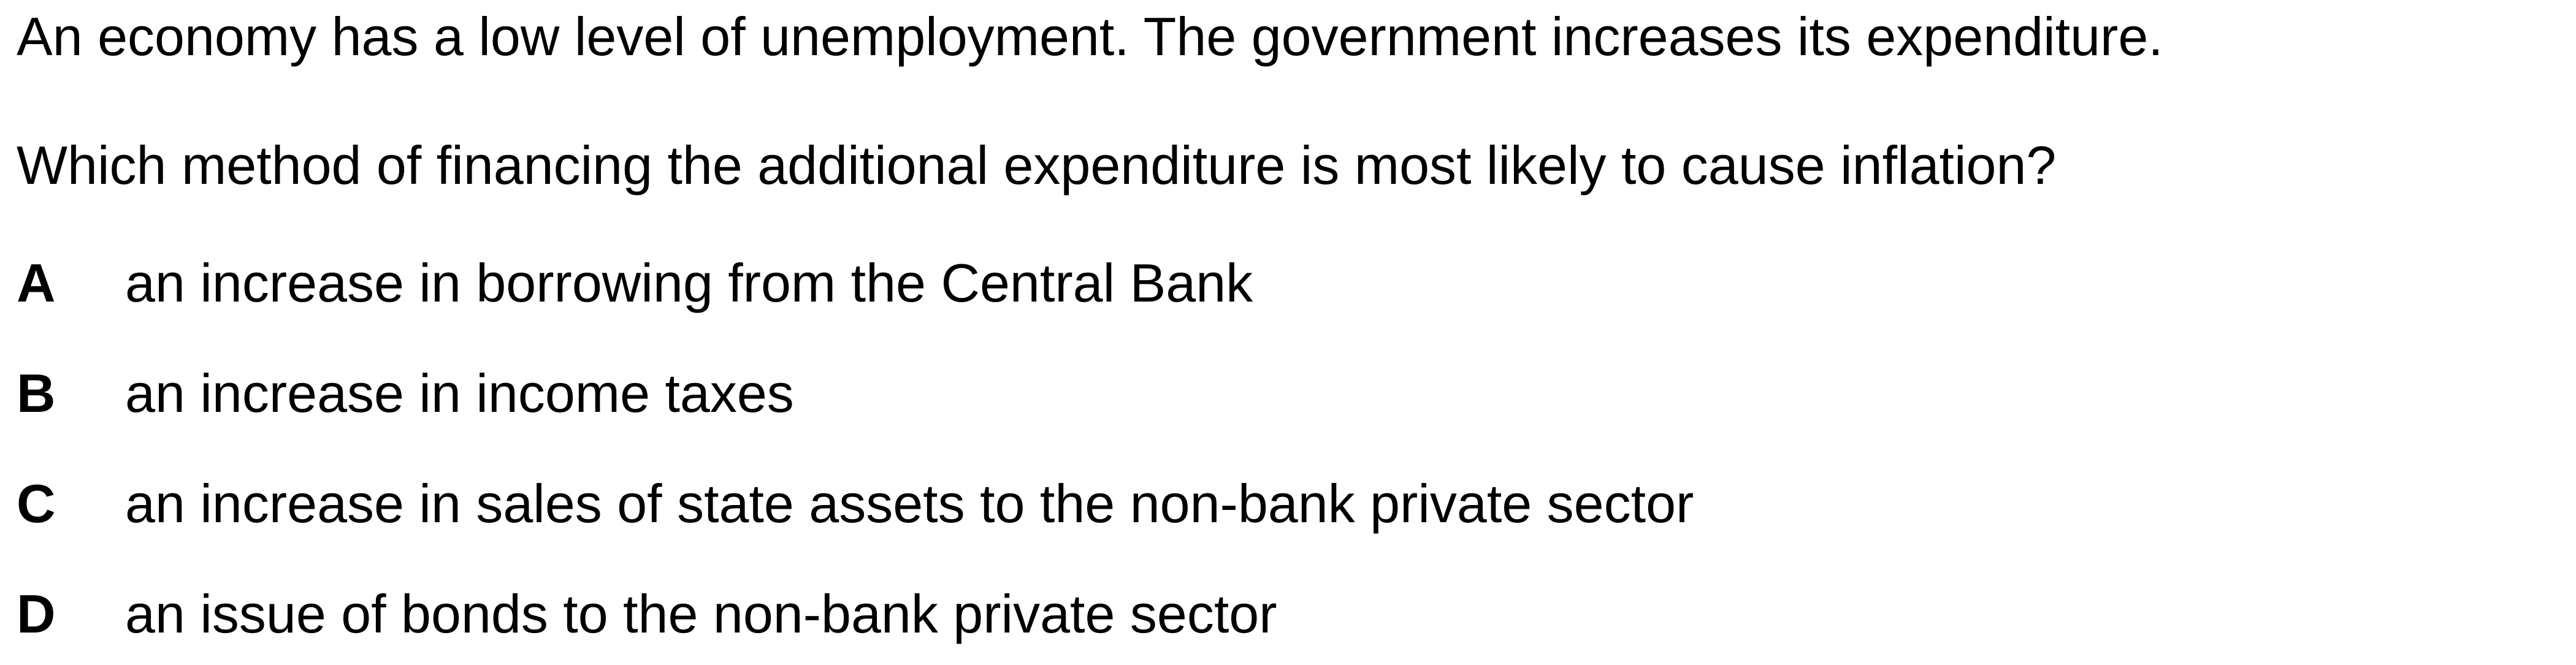  What do you see at coordinates (36, 283) in the screenshot?
I see `option-letter: A` at bounding box center [36, 283].